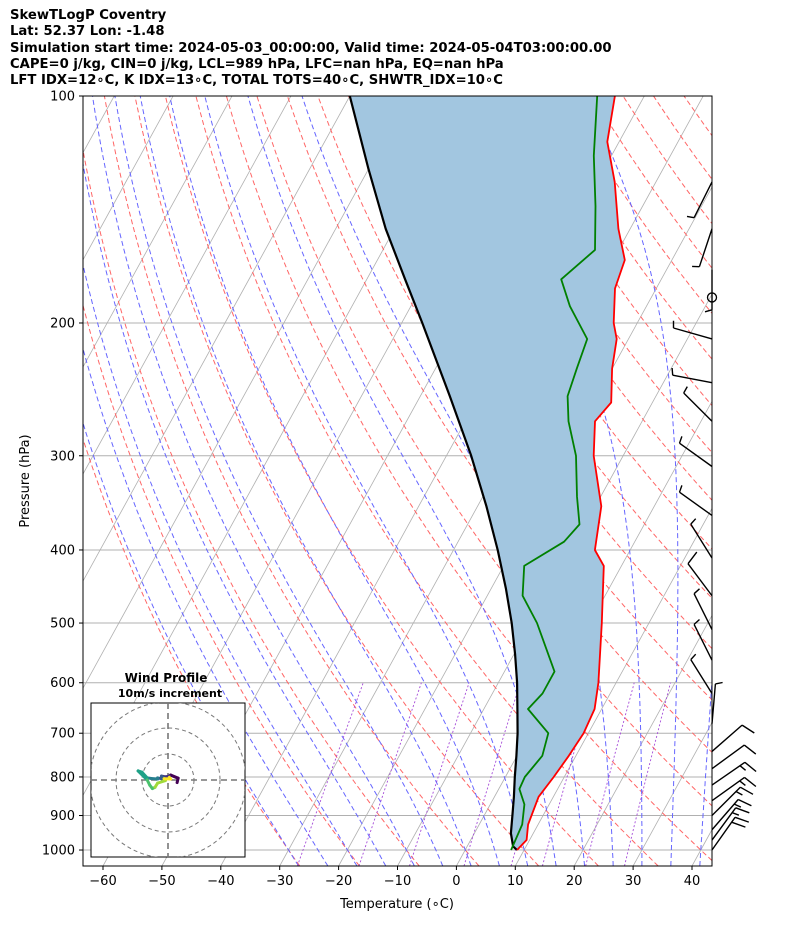 This screenshot has width=794, height=937. Describe the element at coordinates (87, 32) in the screenshot. I see `location-line: Lat: 52.37 Lon: -1.48` at that location.